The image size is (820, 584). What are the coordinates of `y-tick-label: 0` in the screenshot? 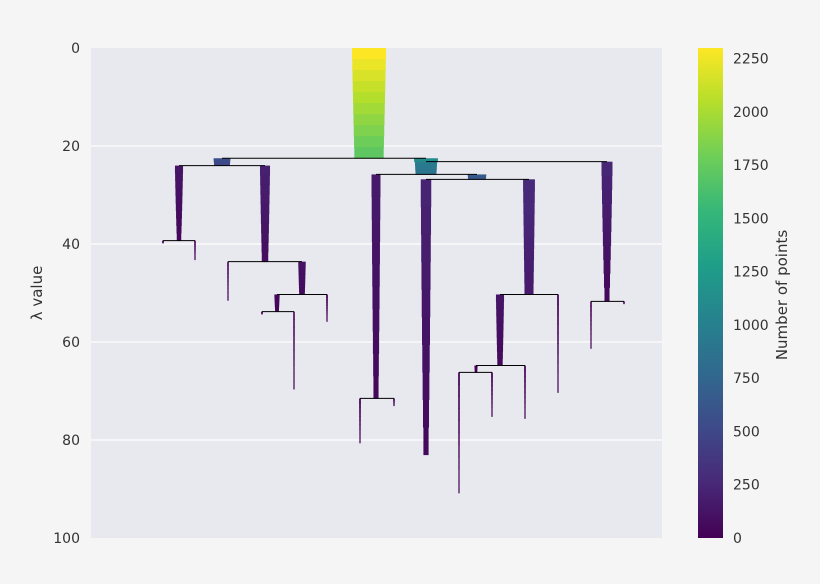 It's located at (75, 49).